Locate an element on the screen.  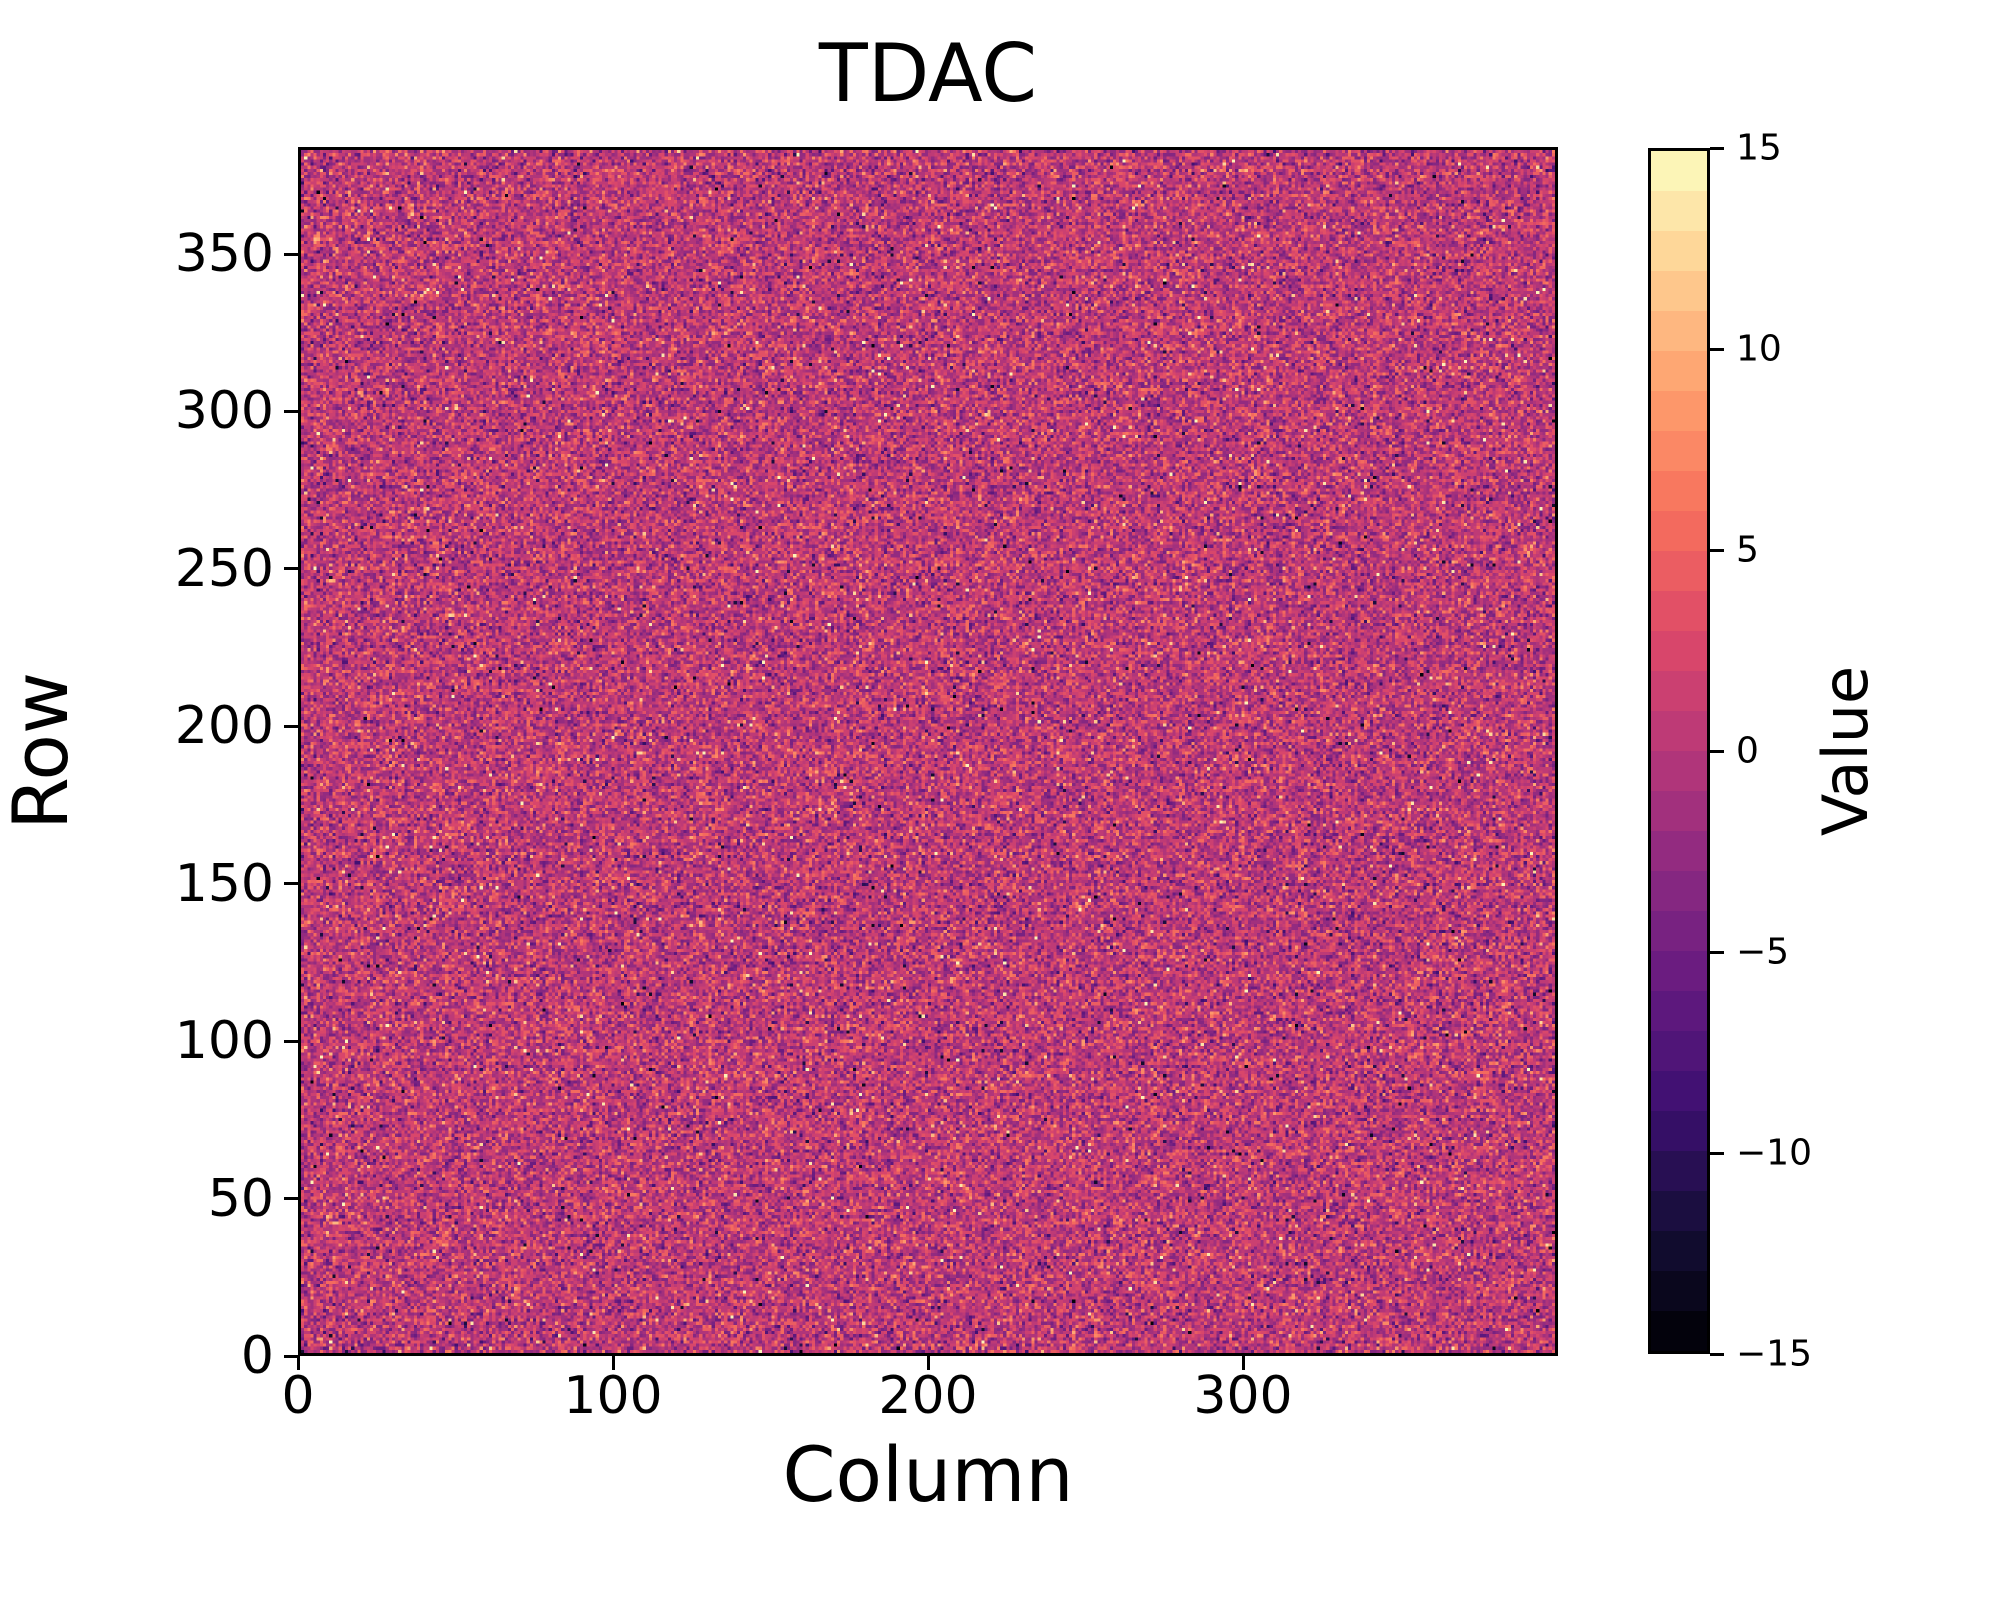
colorbar-tick-label: 5 is located at coordinates (1747, 550).